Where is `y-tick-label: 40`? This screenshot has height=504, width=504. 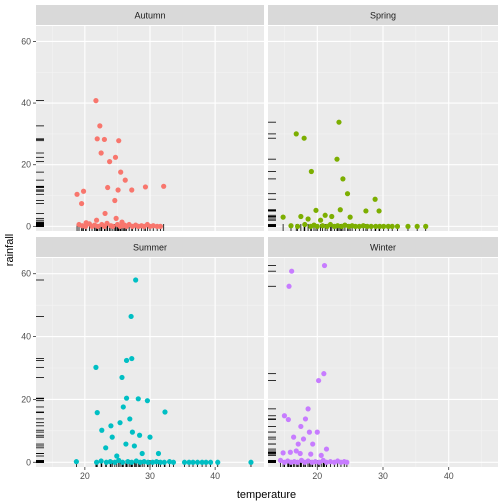 y-tick-label: 40 is located at coordinates (26, 103).